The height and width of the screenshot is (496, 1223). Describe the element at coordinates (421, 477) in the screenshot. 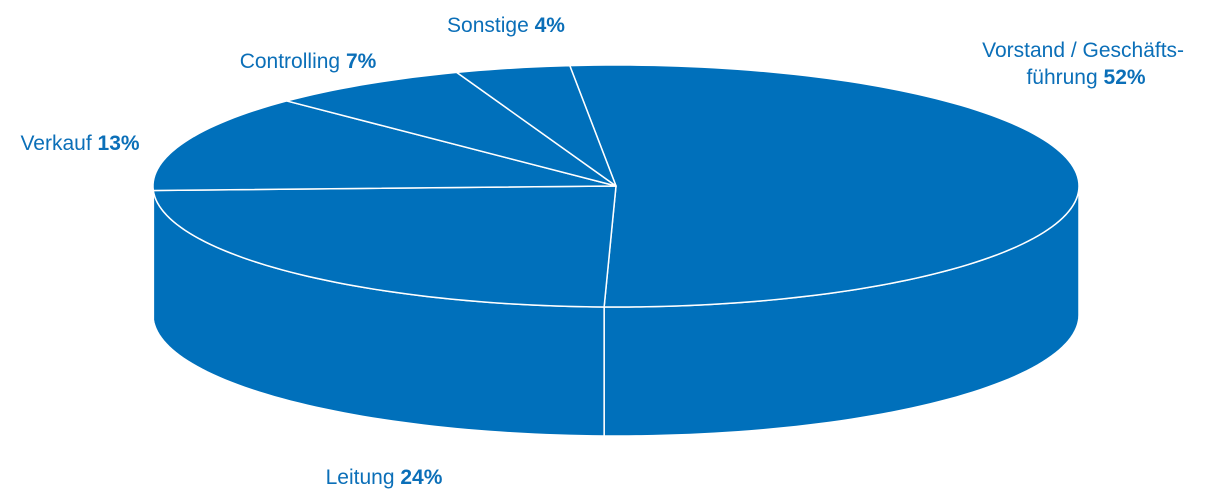

I see `slice-value-leitung: 24%` at that location.